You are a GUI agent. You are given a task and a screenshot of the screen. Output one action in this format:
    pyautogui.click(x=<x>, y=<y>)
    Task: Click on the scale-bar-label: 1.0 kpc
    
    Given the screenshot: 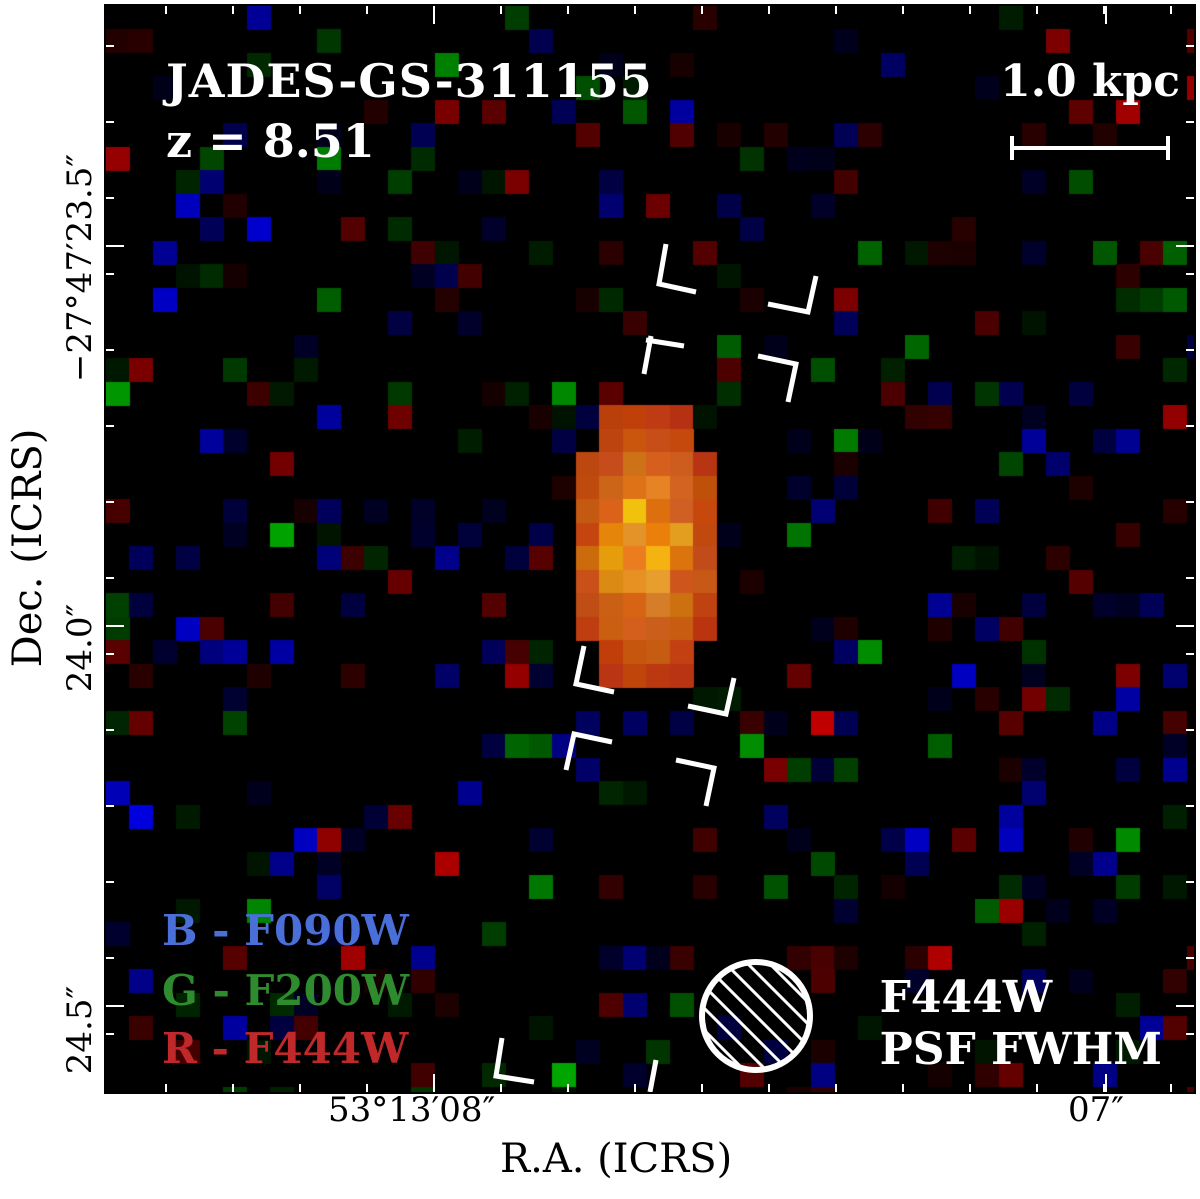 What is the action you would take?
    pyautogui.click(x=1090, y=81)
    